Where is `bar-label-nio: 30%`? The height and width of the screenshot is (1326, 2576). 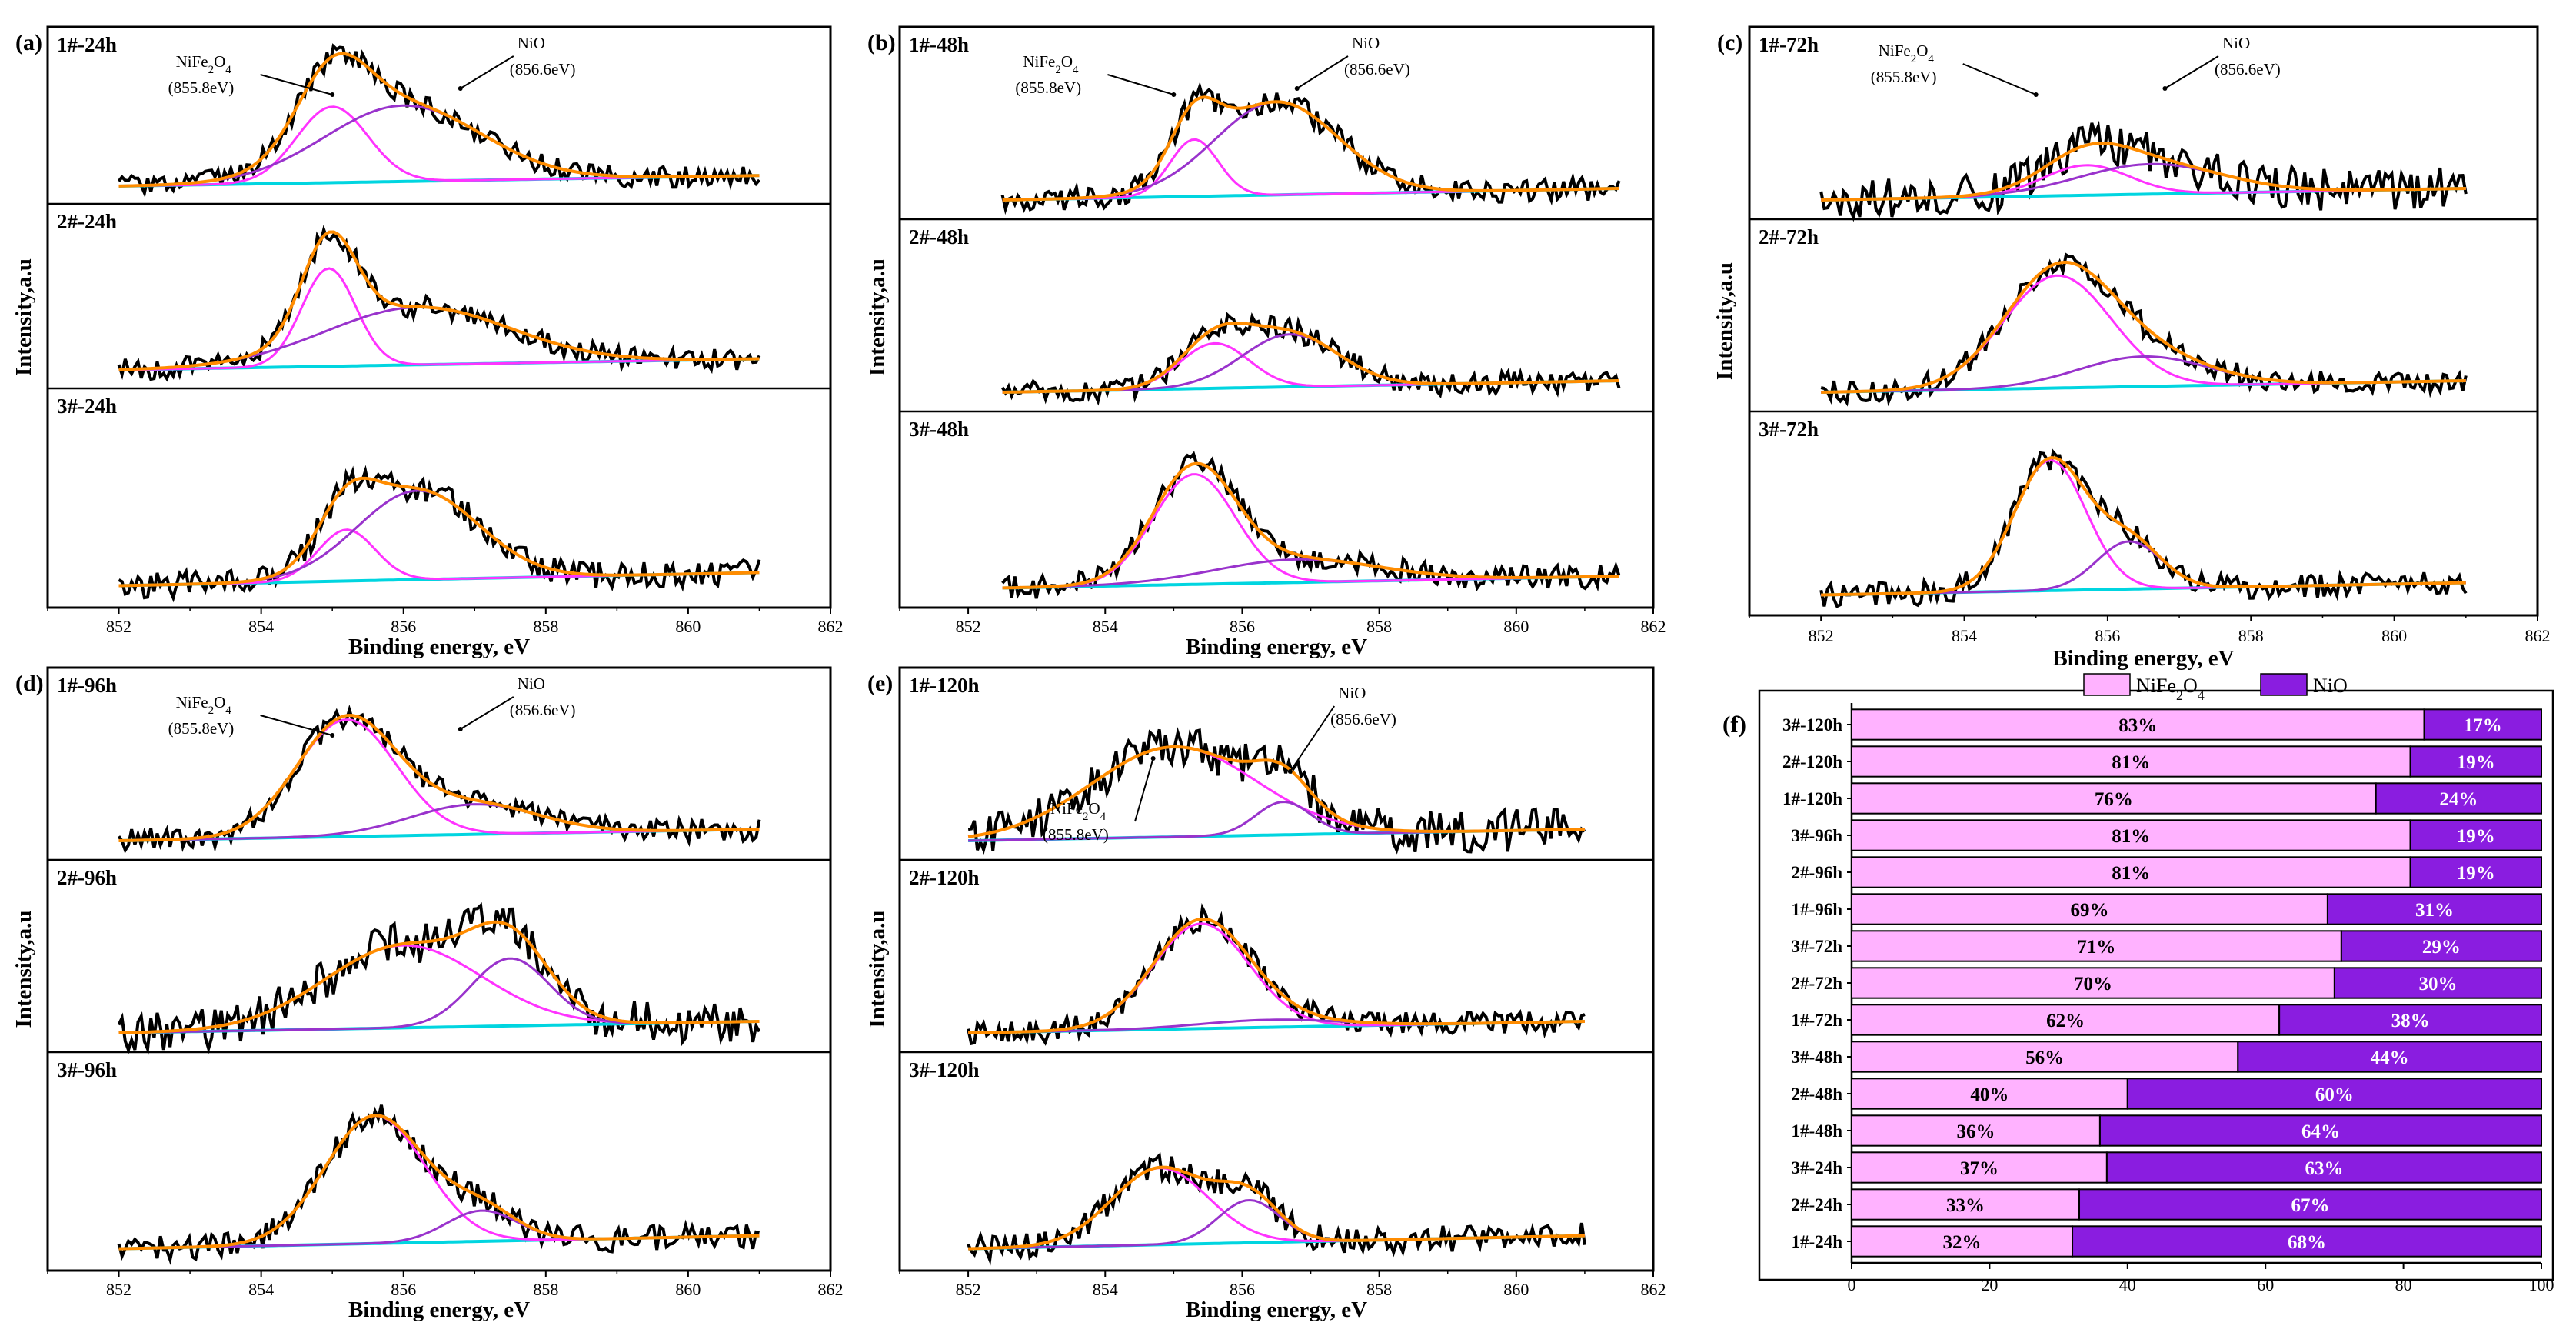
bar-label-nio: 30% is located at coordinates (2437, 985).